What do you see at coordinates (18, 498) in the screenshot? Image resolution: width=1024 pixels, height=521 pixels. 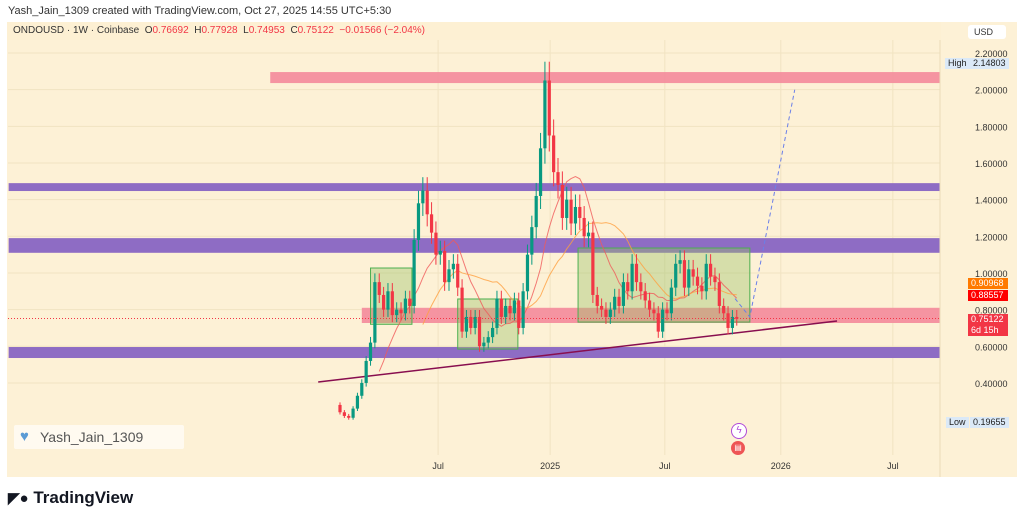 I see `tv-logo-icon: ◤●` at bounding box center [18, 498].